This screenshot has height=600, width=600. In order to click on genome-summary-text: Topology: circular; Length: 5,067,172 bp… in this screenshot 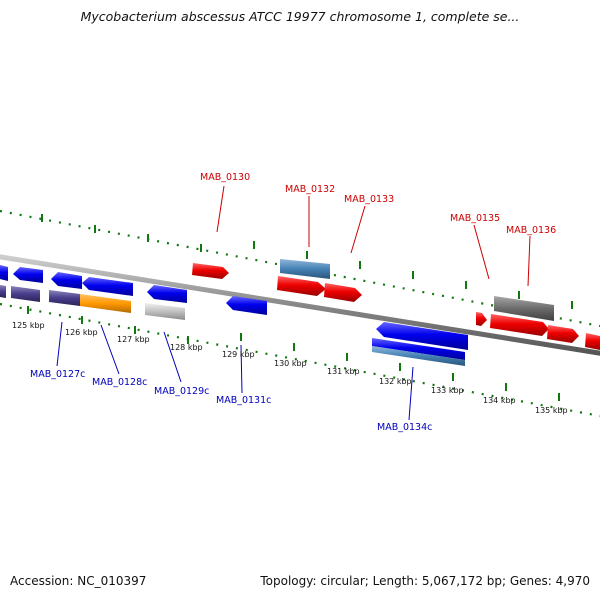, I will do `click(425, 581)`.